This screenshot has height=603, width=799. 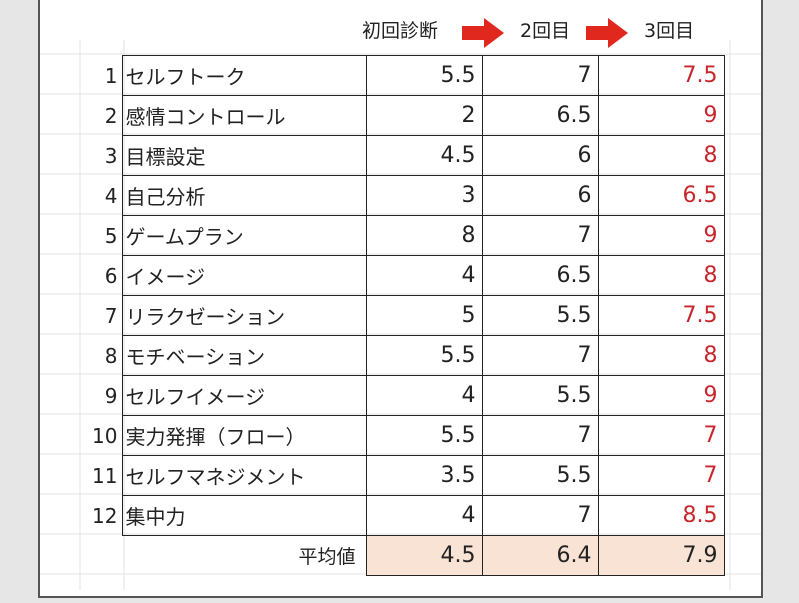 What do you see at coordinates (105, 435) in the screenshot?
I see `row-number: 10` at bounding box center [105, 435].